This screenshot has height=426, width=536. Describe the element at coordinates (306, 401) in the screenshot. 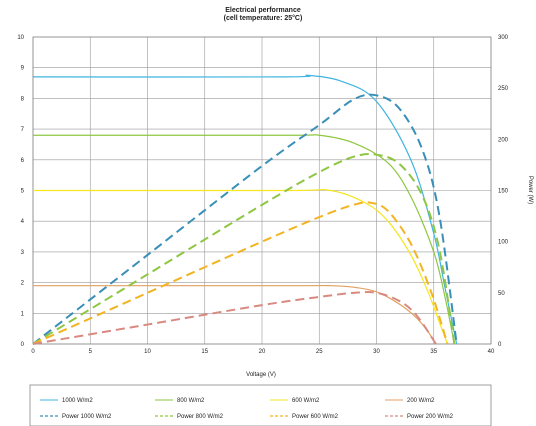

I see `legend-entry: 600 W/m2` at that location.